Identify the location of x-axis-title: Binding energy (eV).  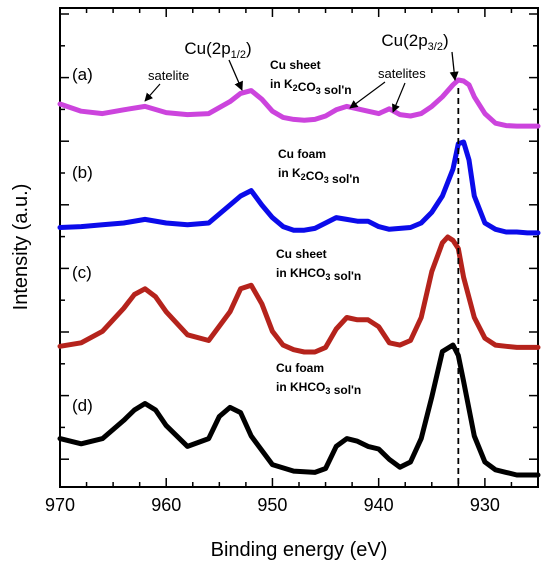
(299, 550).